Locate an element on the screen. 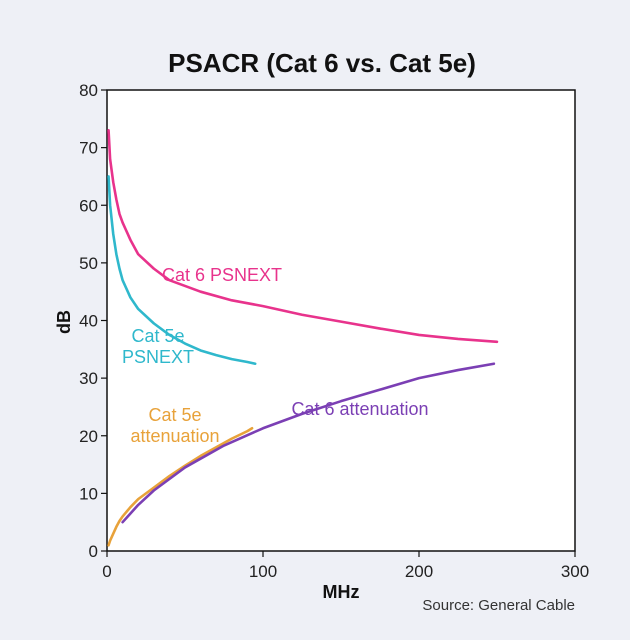 This screenshot has height=640, width=630. cat-5e-psnext-label-line: Cat 5e is located at coordinates (157, 336).